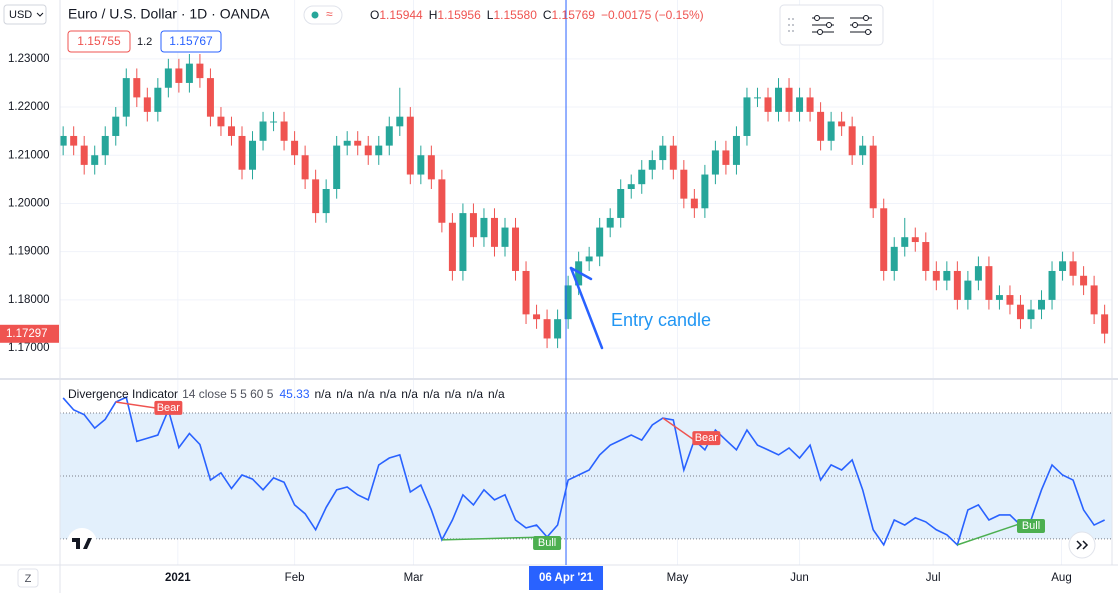 The image size is (1118, 599). Describe the element at coordinates (652, 15) in the screenshot. I see `change: −0.00175 (−0.15%)` at that location.